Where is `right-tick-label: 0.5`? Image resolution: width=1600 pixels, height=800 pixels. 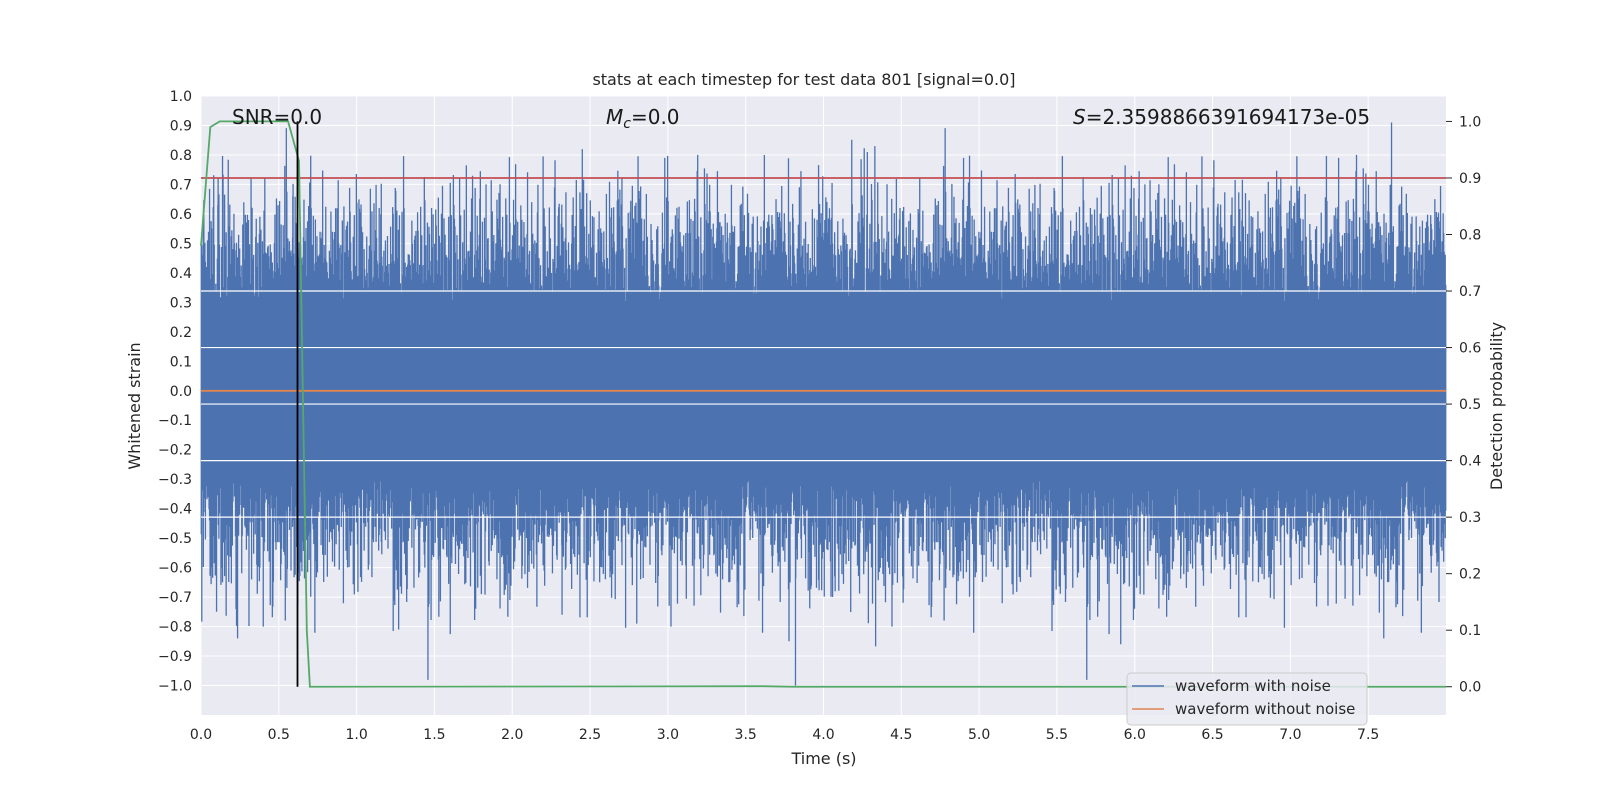 right-tick-label: 0.5 is located at coordinates (1470, 405).